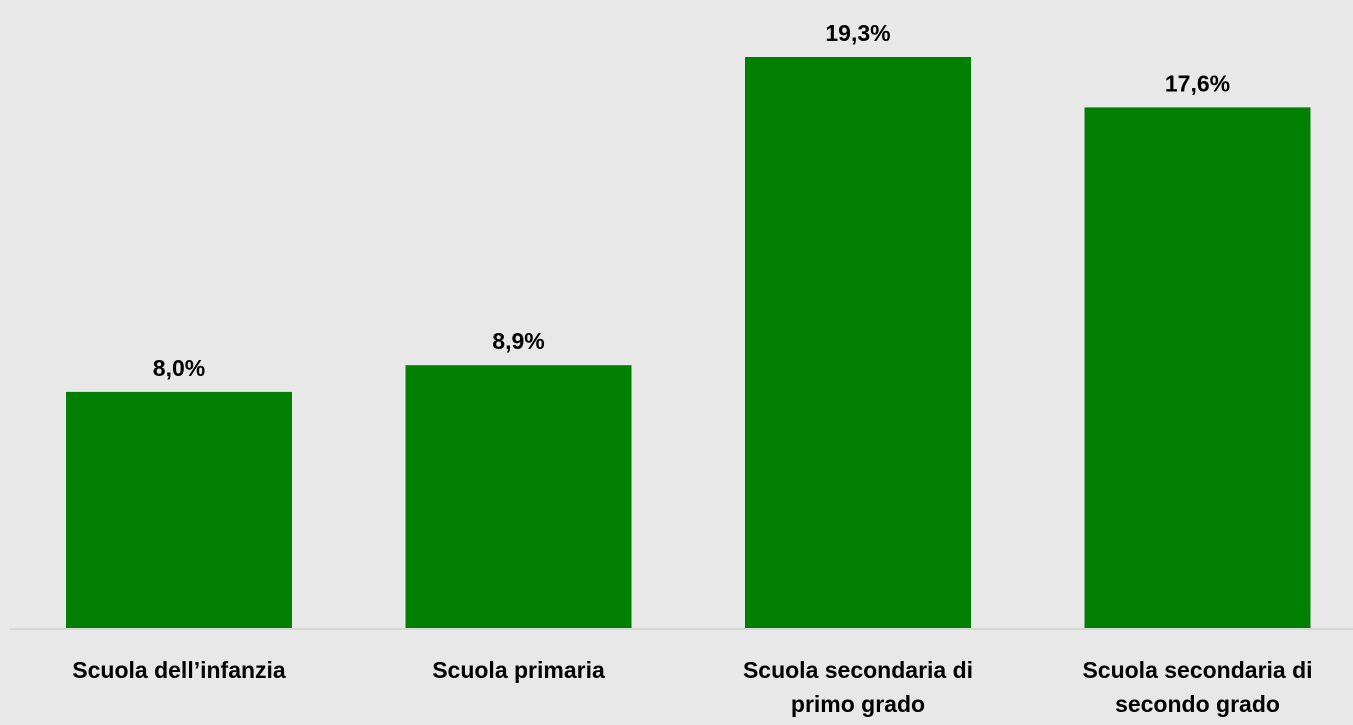 This screenshot has width=1353, height=725. I want to click on category-label-1: Scuola dell’infanzia, so click(179, 670).